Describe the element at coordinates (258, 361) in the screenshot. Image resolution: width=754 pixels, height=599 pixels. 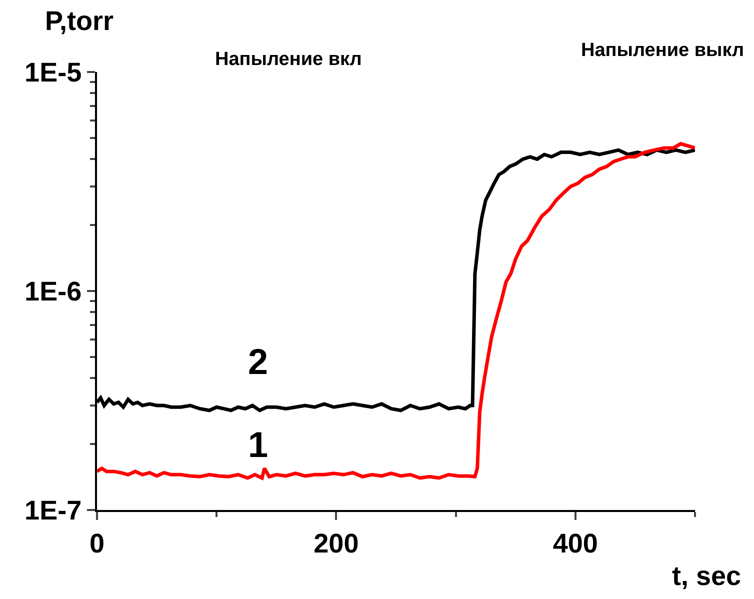
I see `annotation: 2` at that location.